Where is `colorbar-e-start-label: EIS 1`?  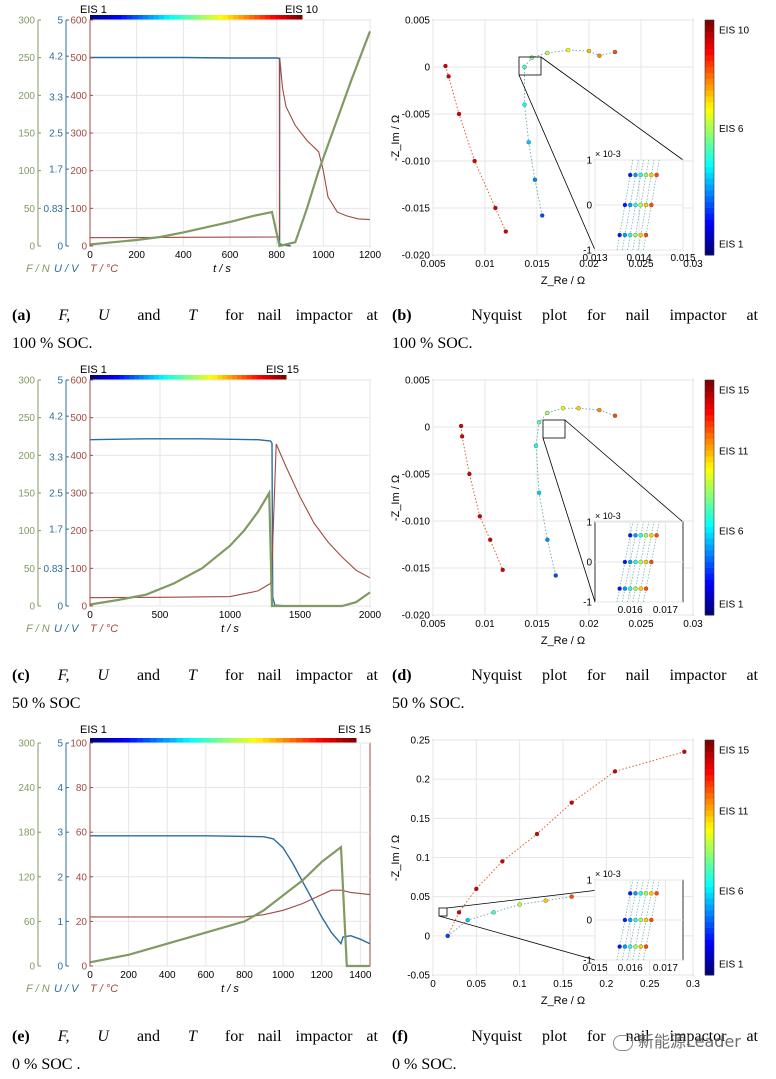
colorbar-e-start-label: EIS 1 is located at coordinates (93, 730).